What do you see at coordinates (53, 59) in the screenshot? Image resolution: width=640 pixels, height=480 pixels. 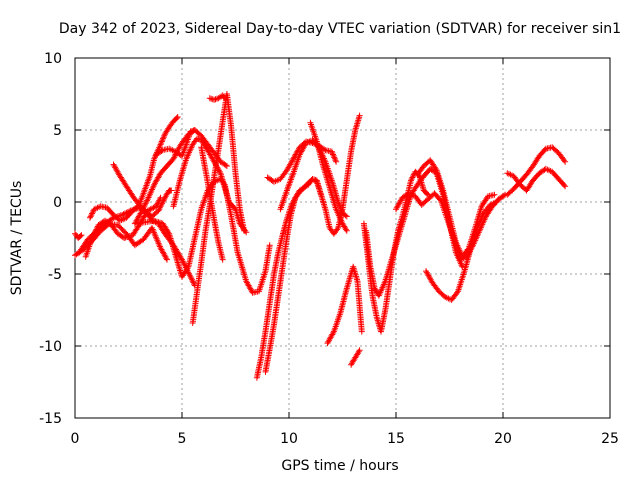 I see `y-tick-label: 10` at bounding box center [53, 59].